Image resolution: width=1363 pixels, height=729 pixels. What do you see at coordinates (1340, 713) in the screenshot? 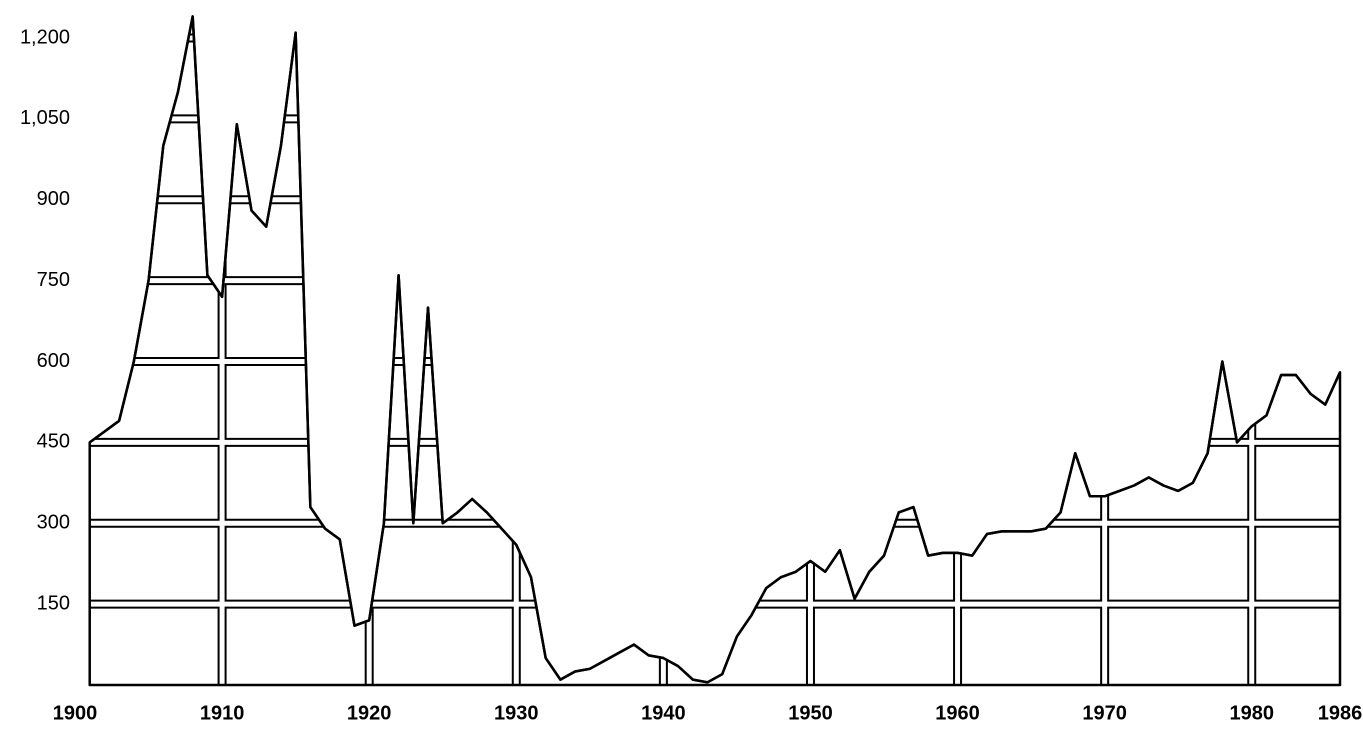
I see `x-tick-label: 1986` at bounding box center [1340, 713].